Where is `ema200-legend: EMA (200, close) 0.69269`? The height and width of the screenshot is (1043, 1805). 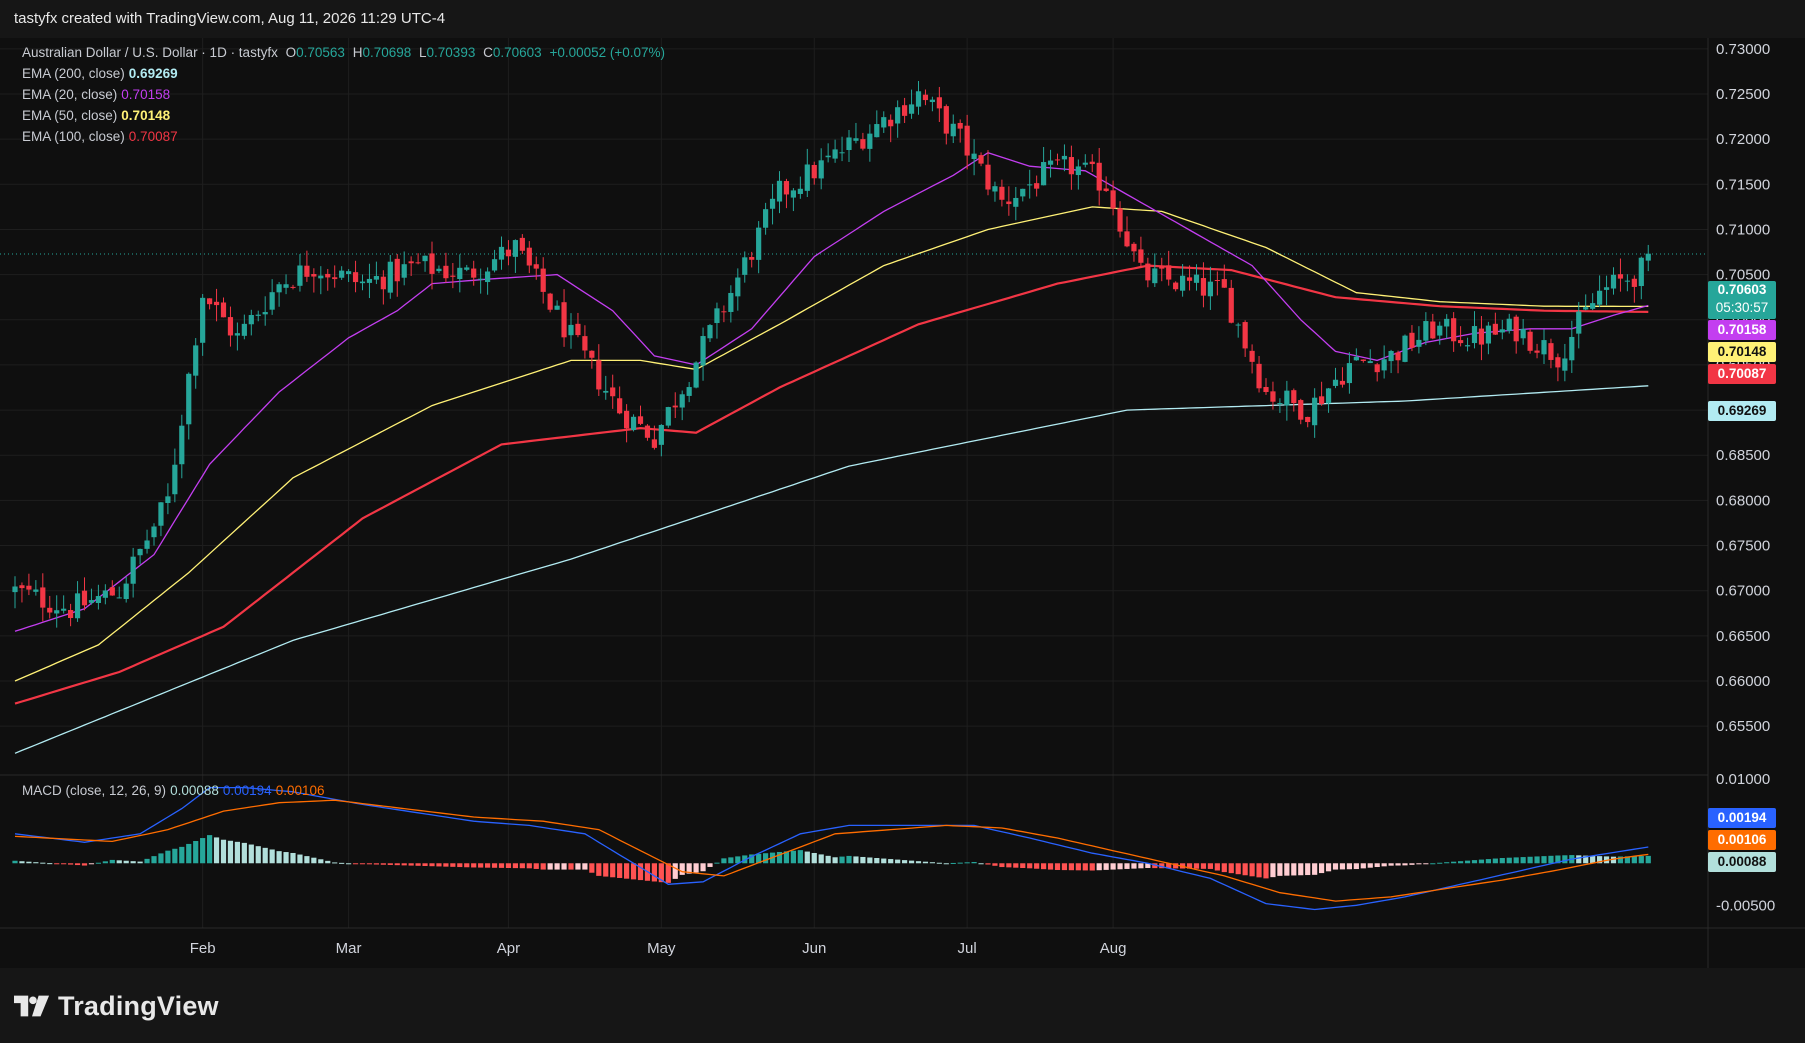 ema200-legend: EMA (200, close) 0.69269 is located at coordinates (100, 73).